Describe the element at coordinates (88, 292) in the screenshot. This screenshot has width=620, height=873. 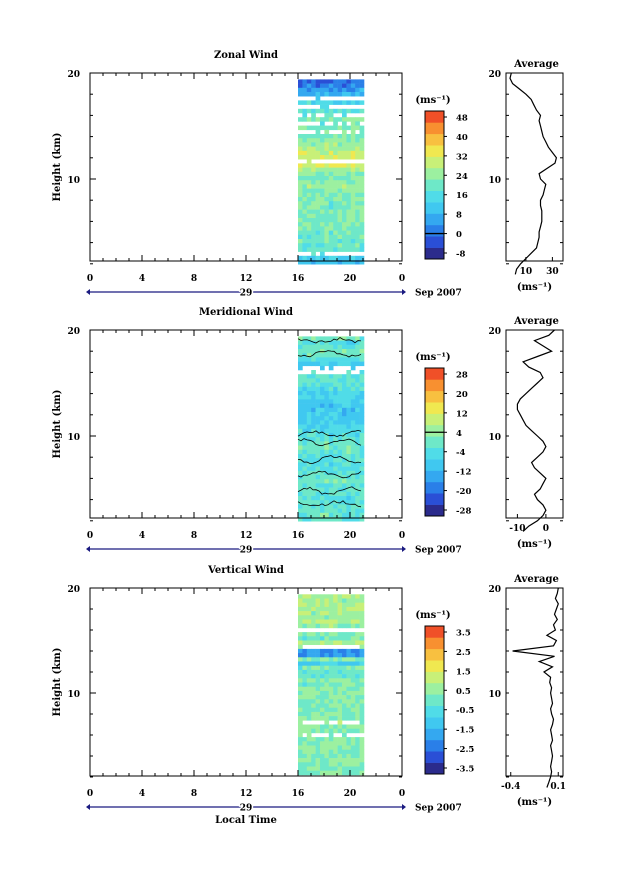
I see `date-bar-left-cap` at that location.